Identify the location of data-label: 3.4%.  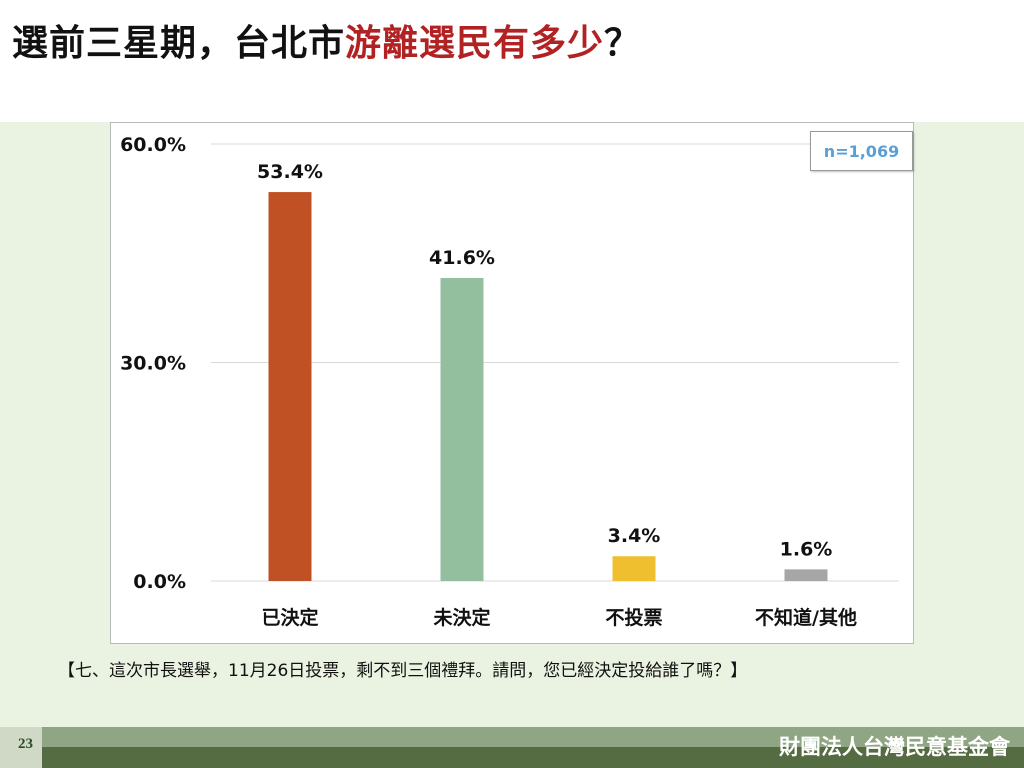
(634, 536).